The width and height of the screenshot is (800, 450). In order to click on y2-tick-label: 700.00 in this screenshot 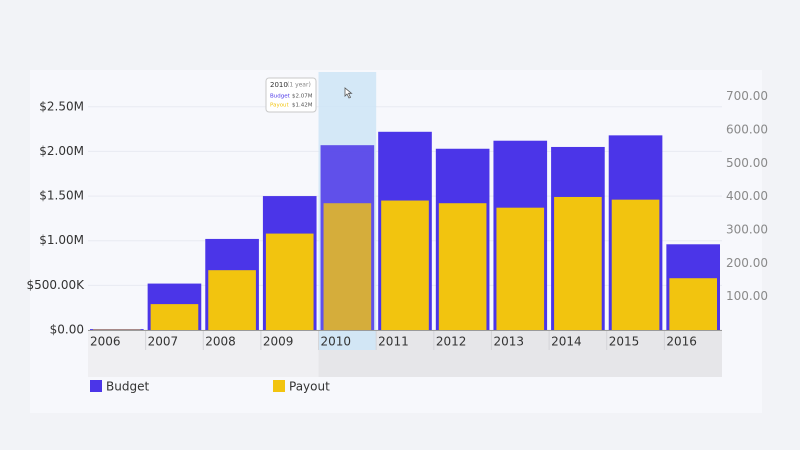, I will do `click(747, 96)`.